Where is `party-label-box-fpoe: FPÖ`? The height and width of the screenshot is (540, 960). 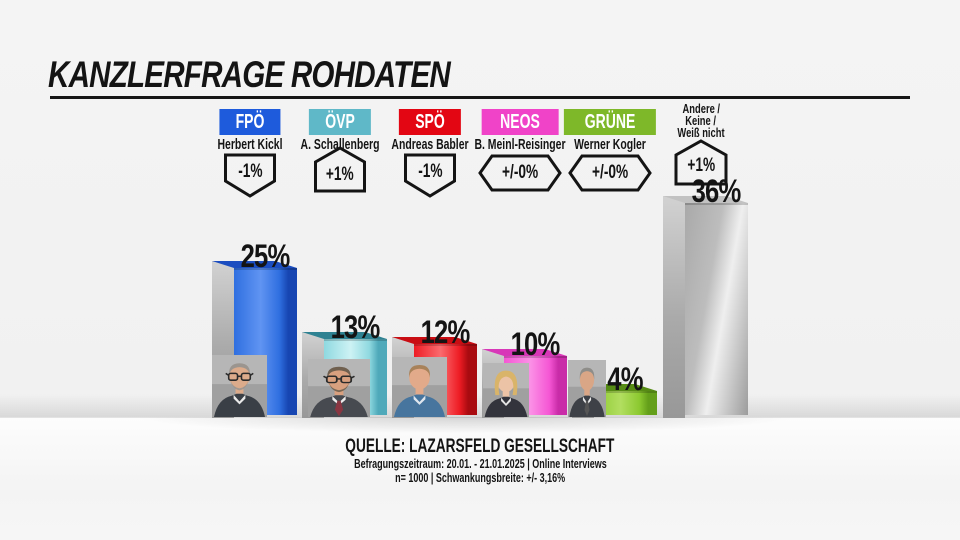
party-label-box-fpoe: FPÖ is located at coordinates (250, 122).